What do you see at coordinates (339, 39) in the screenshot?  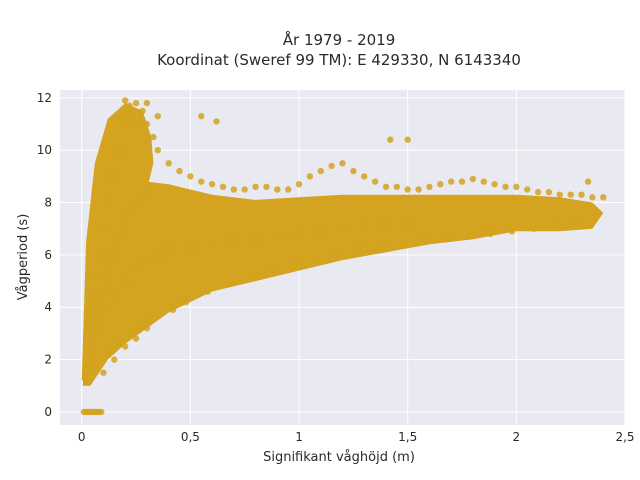 I see `chart-title-line1: År 1979 - 2019` at bounding box center [339, 39].